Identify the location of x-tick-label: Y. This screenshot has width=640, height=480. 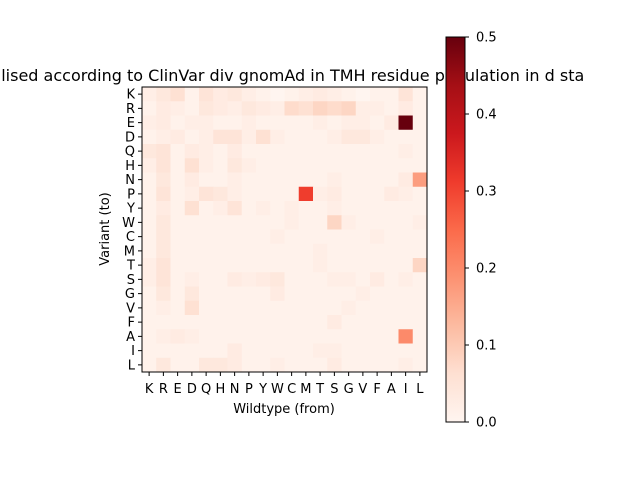
(262, 389).